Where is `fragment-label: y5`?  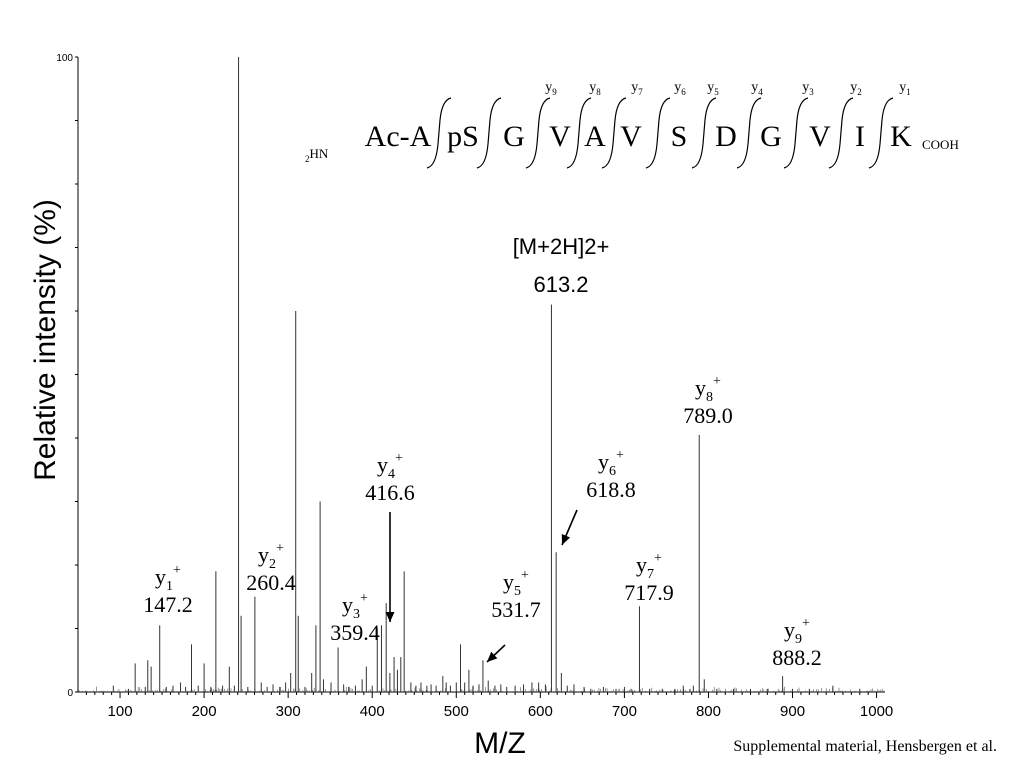
fragment-label: y5 is located at coordinates (713, 88).